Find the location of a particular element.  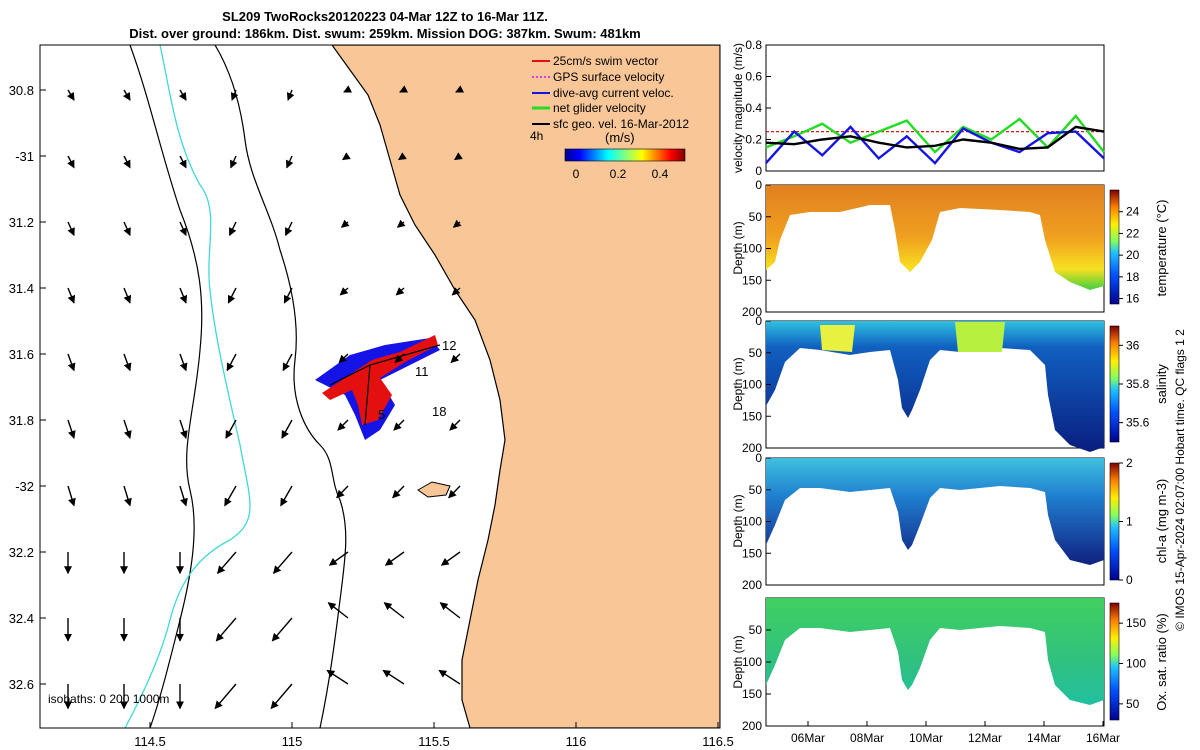

salinity-ylabel: Depth (m) is located at coordinates (738, 383).